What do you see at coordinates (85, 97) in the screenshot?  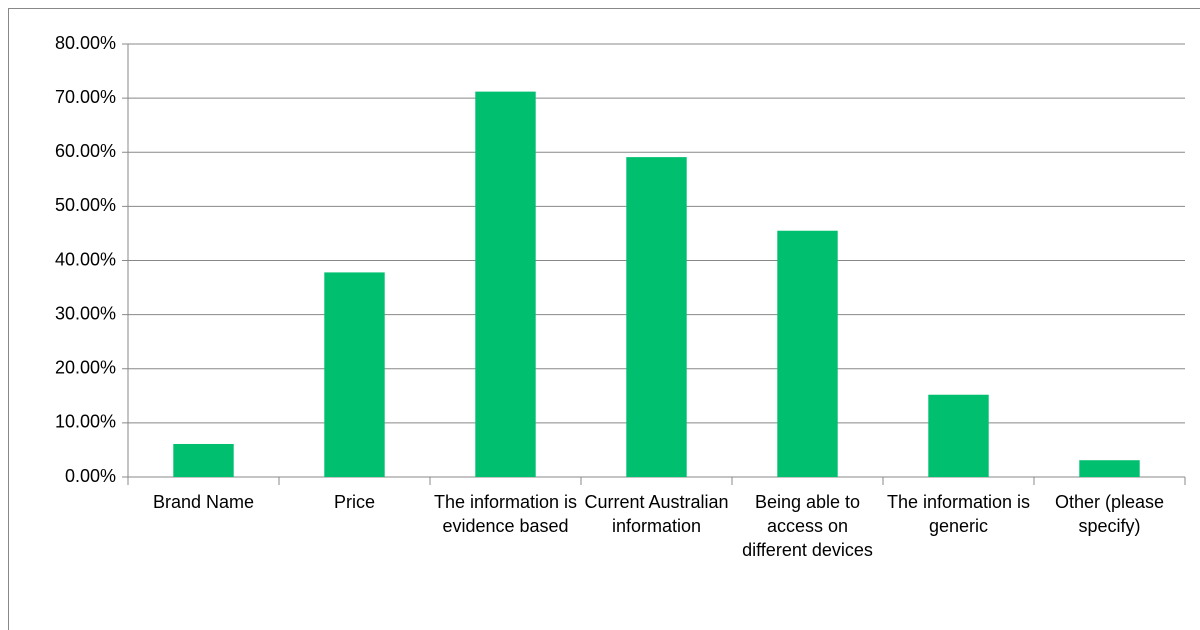 I see `y-tick-label: 70.00%` at bounding box center [85, 97].